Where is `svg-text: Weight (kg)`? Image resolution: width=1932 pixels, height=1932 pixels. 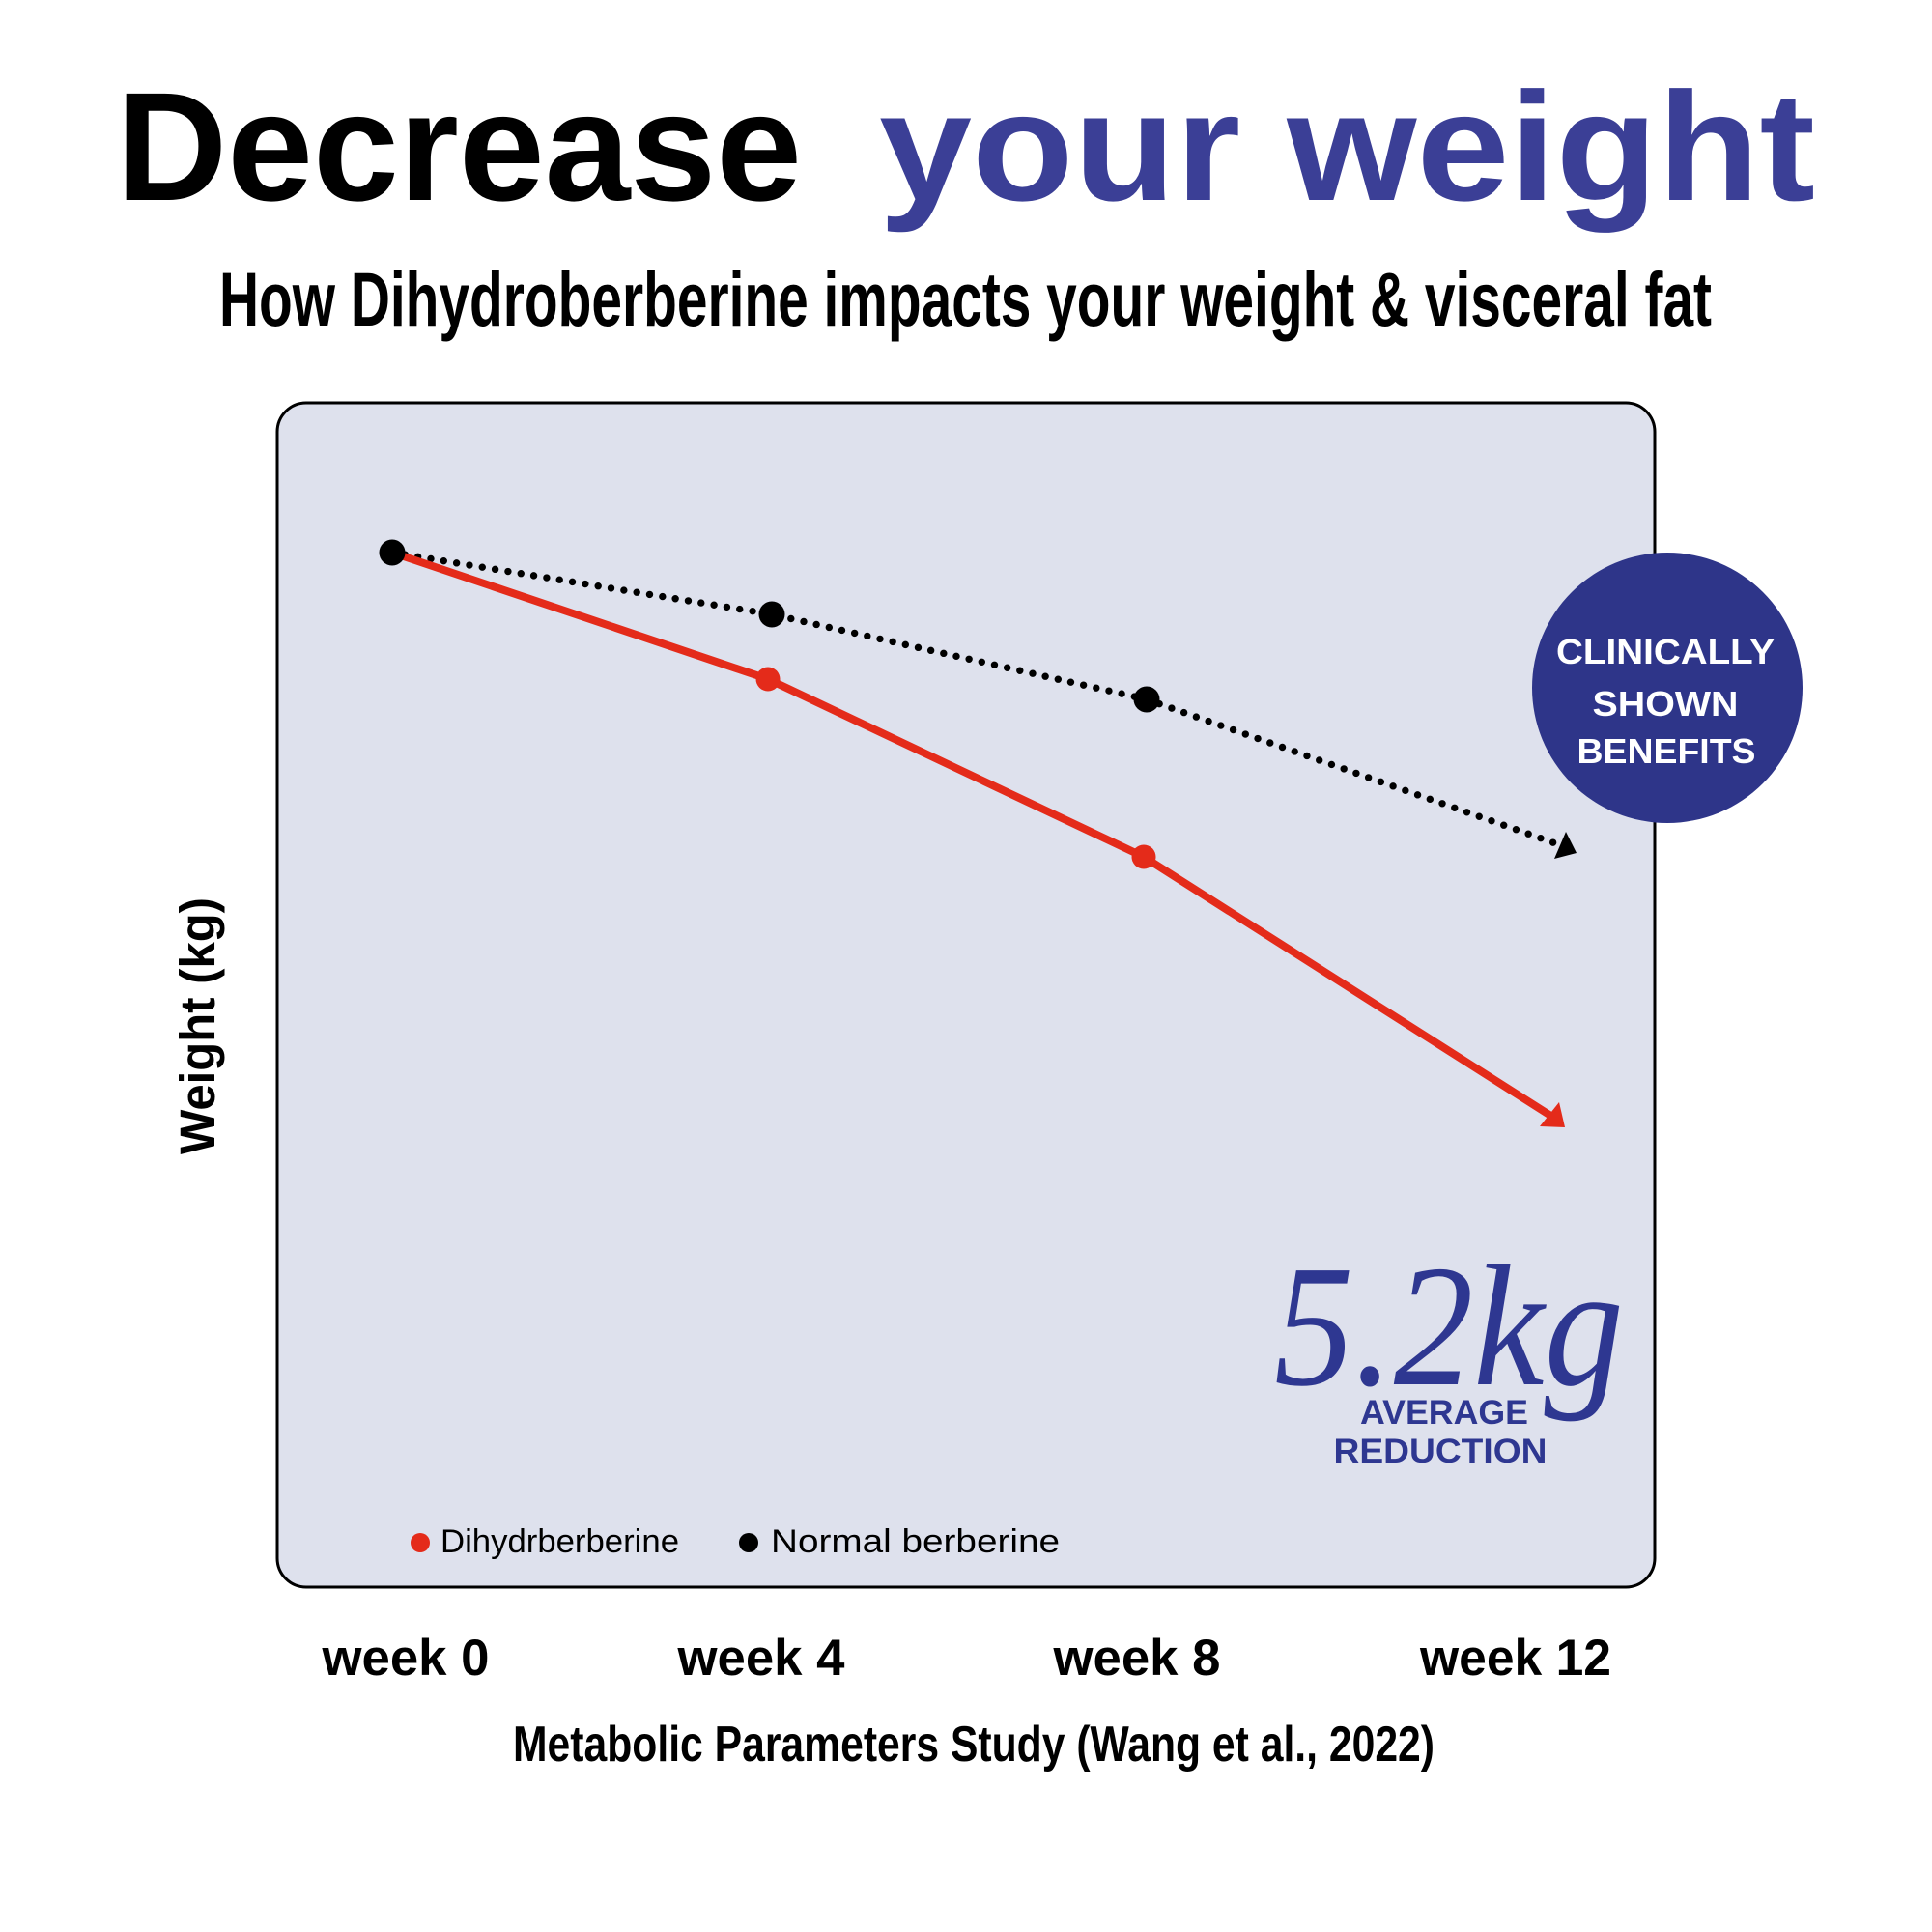 svg-text: Weight (kg) is located at coordinates (197, 1025).